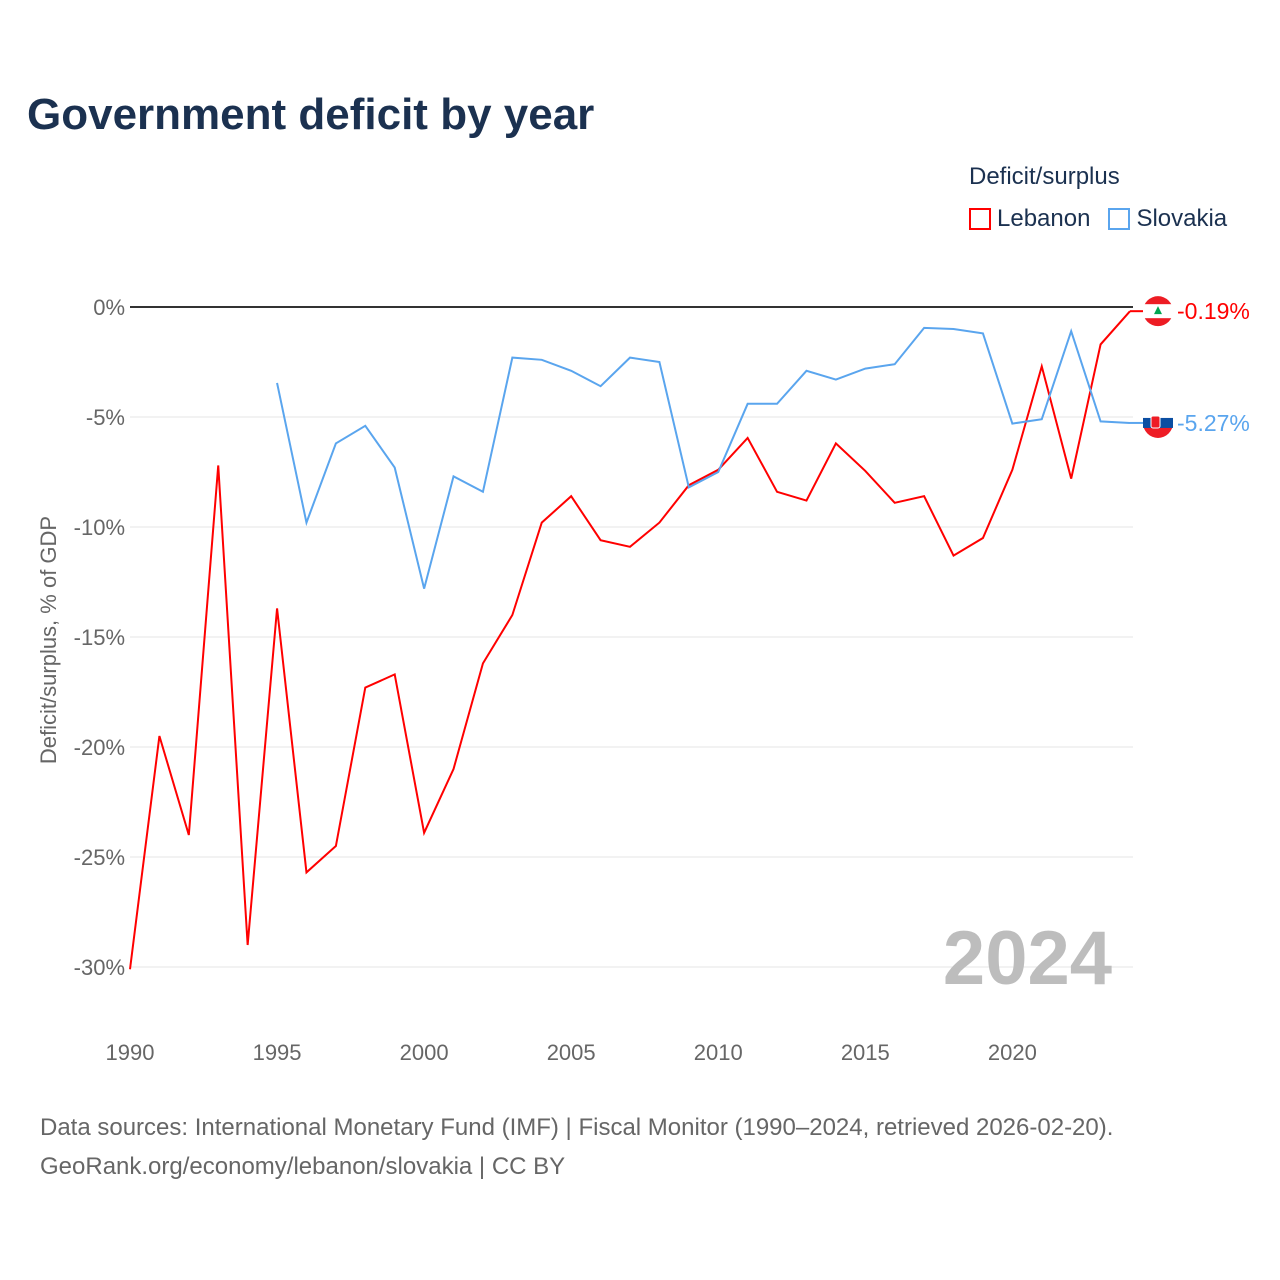 The height and width of the screenshot is (1280, 1280). I want to click on y-tick-label: -25%, so click(99, 857).